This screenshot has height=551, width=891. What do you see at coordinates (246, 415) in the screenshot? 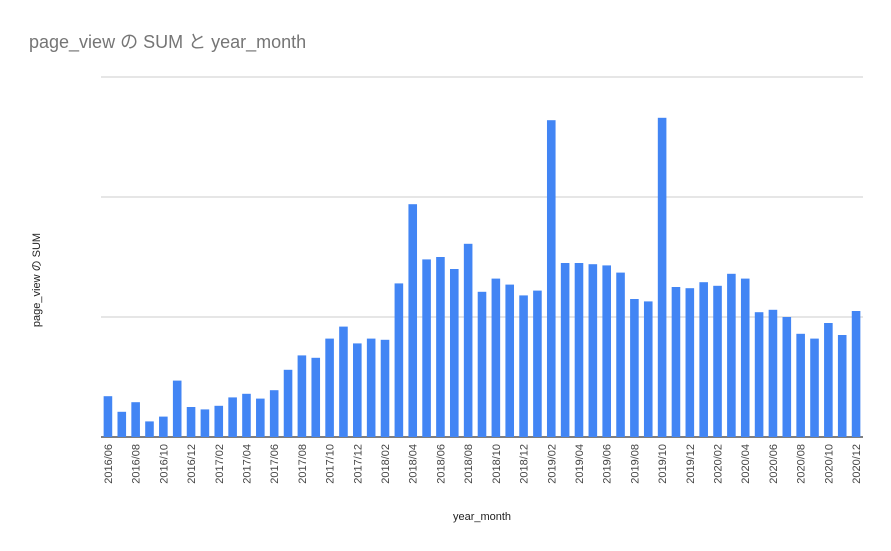
I see `bar-2017/04` at bounding box center [246, 415].